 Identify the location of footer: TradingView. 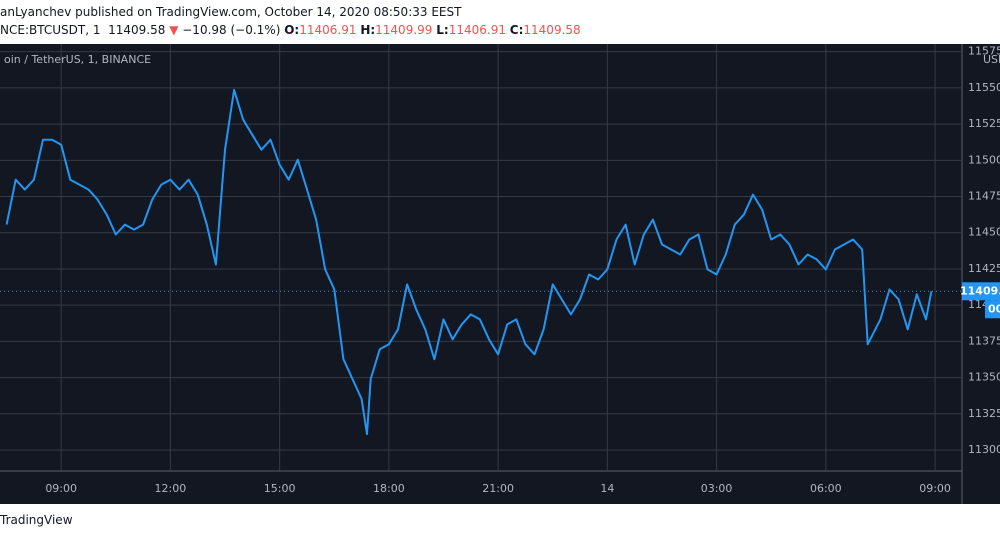
(36, 520).